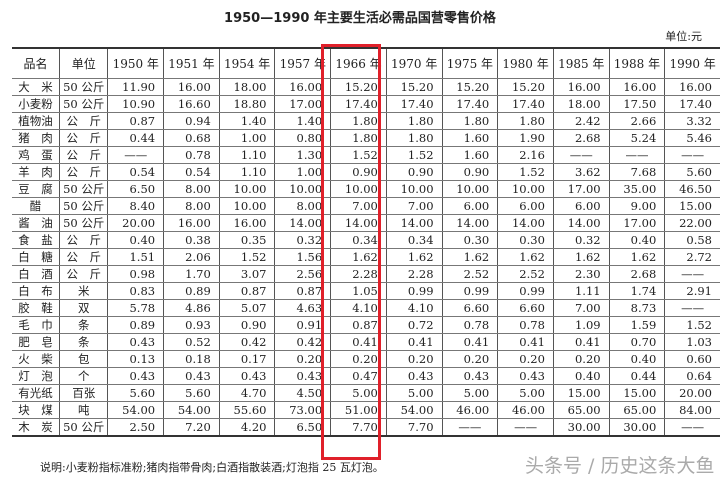 The image size is (720, 480). I want to click on price-cell: 0.44, so click(135, 138).